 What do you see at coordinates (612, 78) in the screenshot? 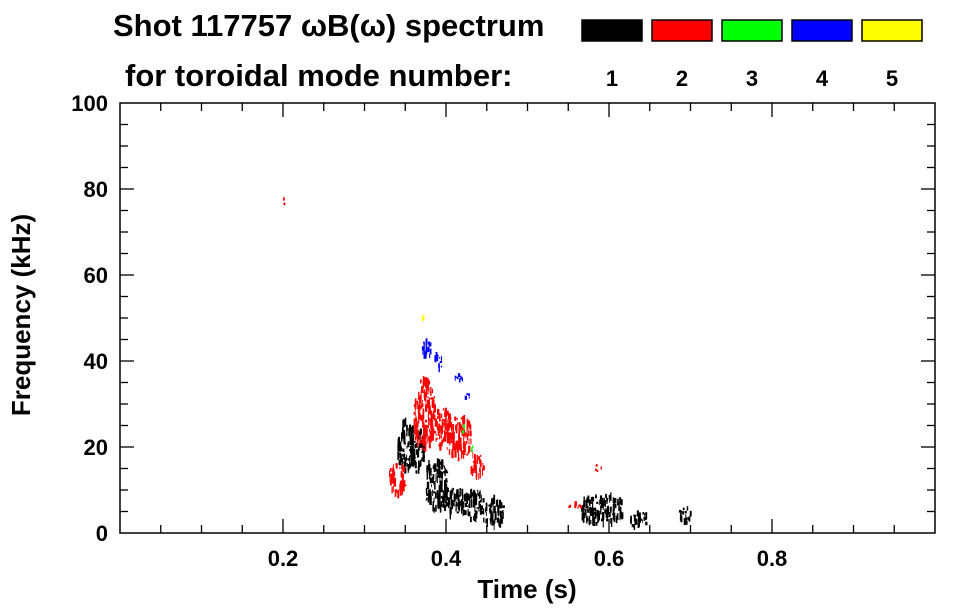
I see `legend-label-mode-1: 1` at bounding box center [612, 78].